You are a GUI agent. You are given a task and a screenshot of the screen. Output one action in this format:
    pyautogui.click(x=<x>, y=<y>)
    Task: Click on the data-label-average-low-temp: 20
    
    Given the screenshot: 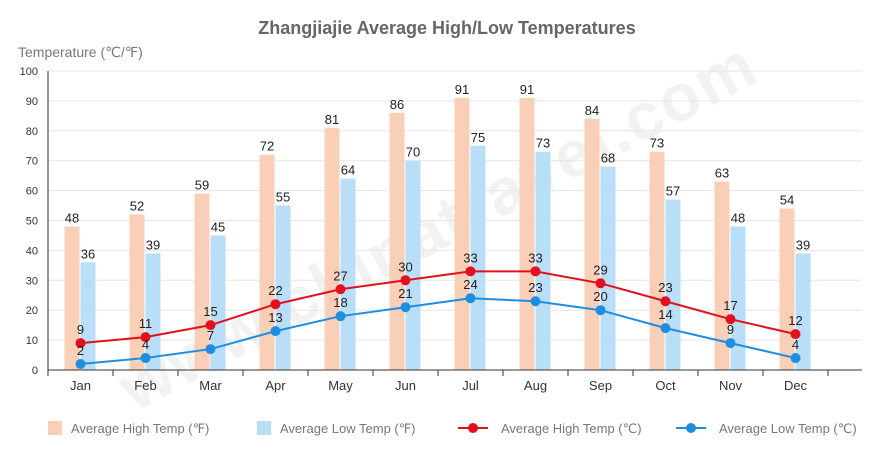 What is the action you would take?
    pyautogui.click(x=600, y=296)
    